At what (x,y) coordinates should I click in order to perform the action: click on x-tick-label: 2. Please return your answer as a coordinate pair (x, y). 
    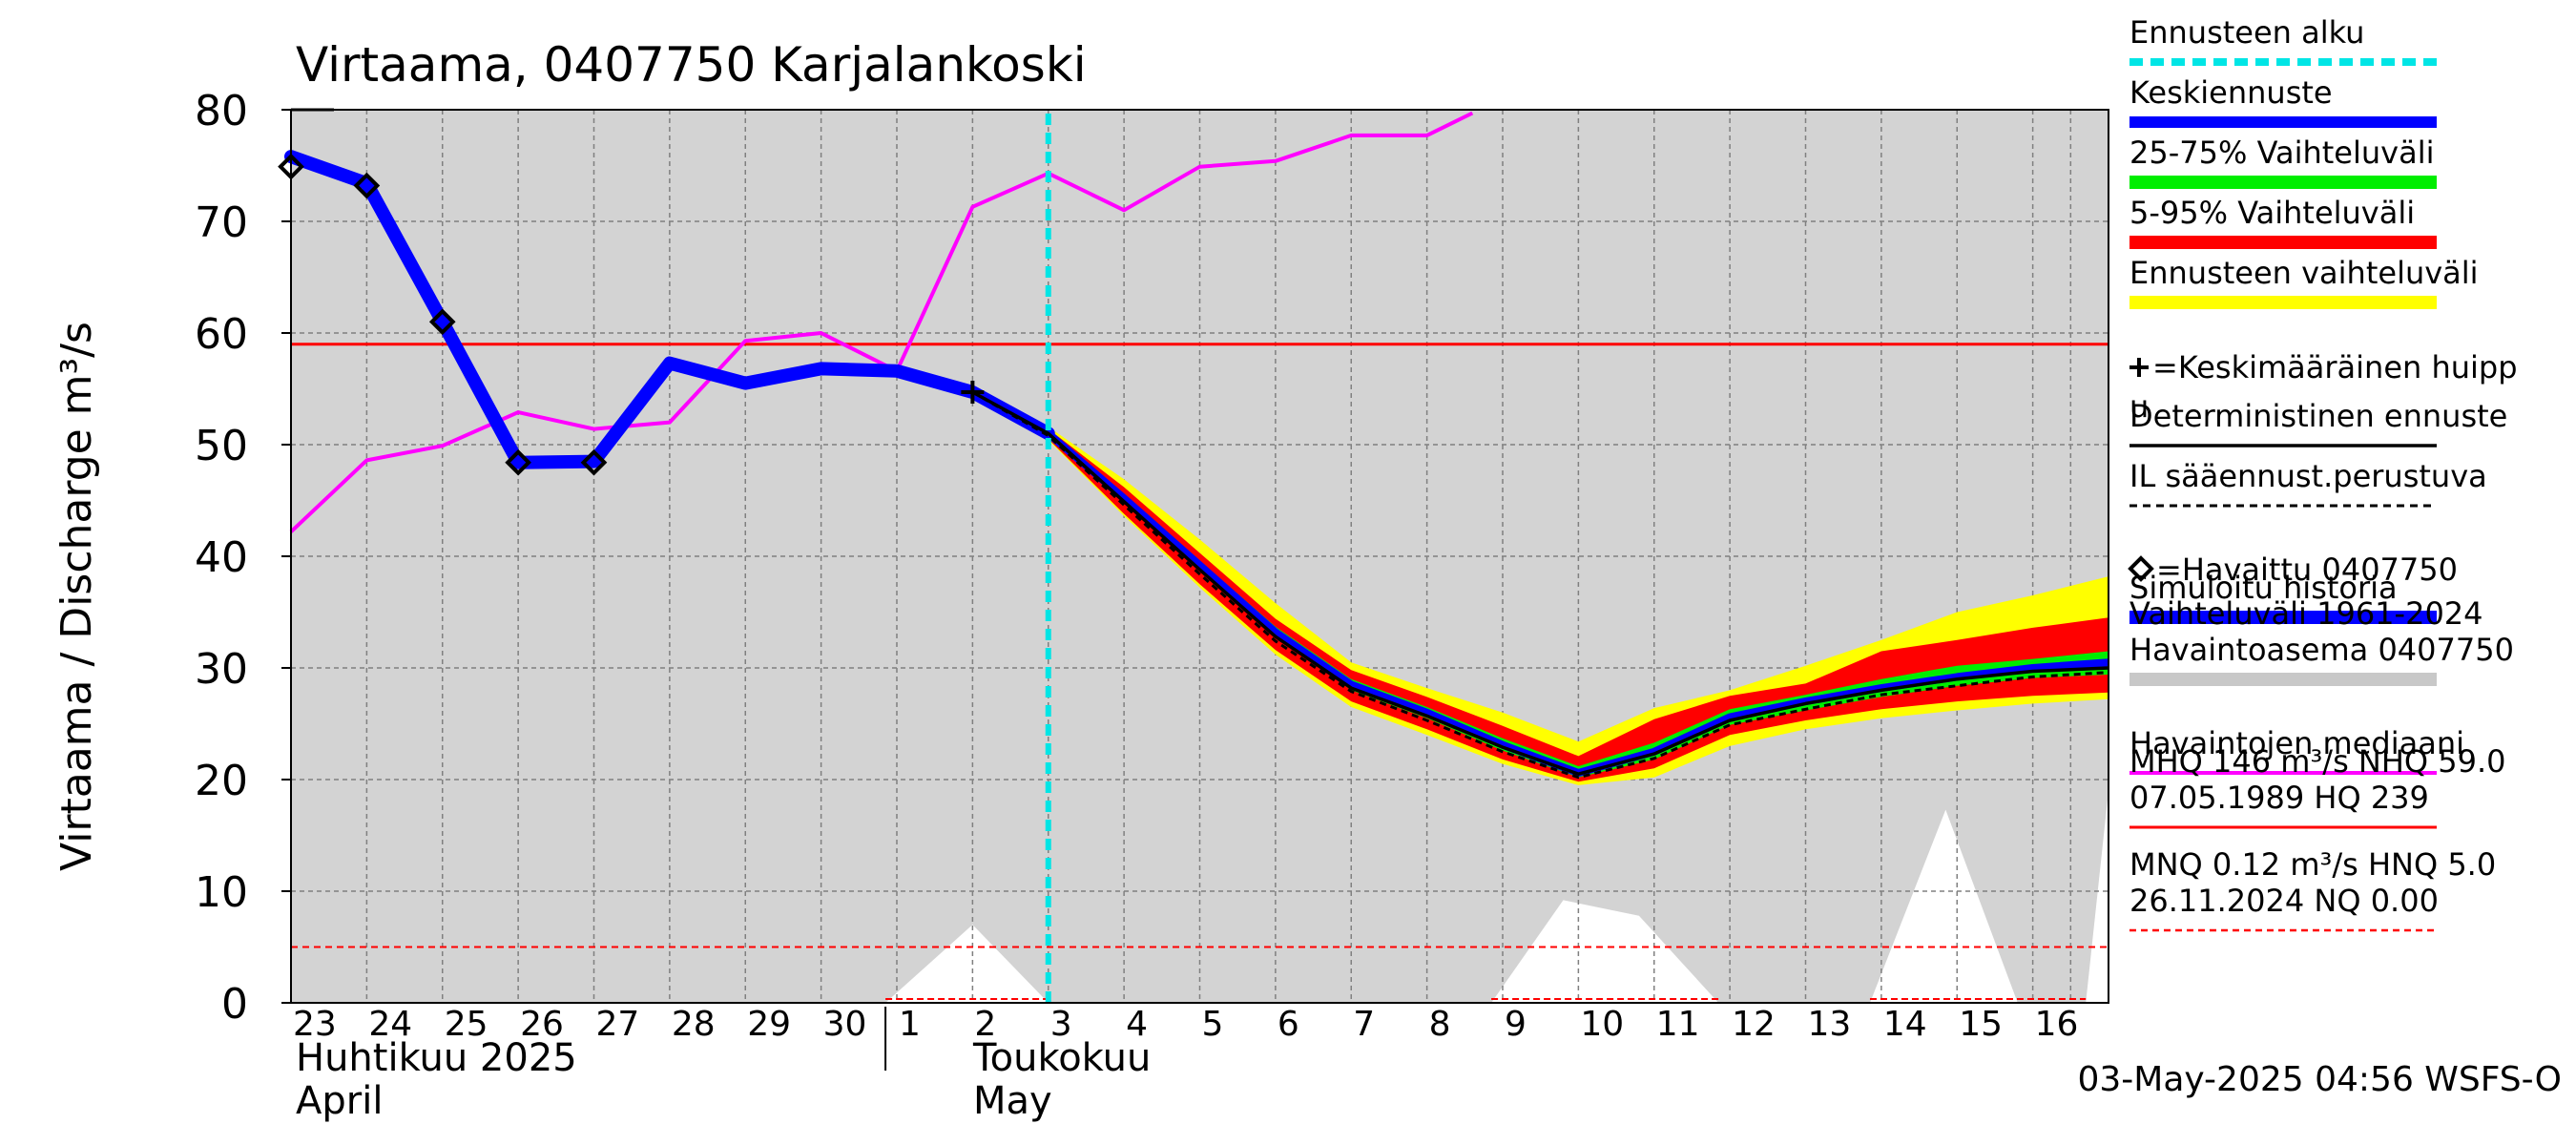
    Looking at the image, I should click on (985, 1025).